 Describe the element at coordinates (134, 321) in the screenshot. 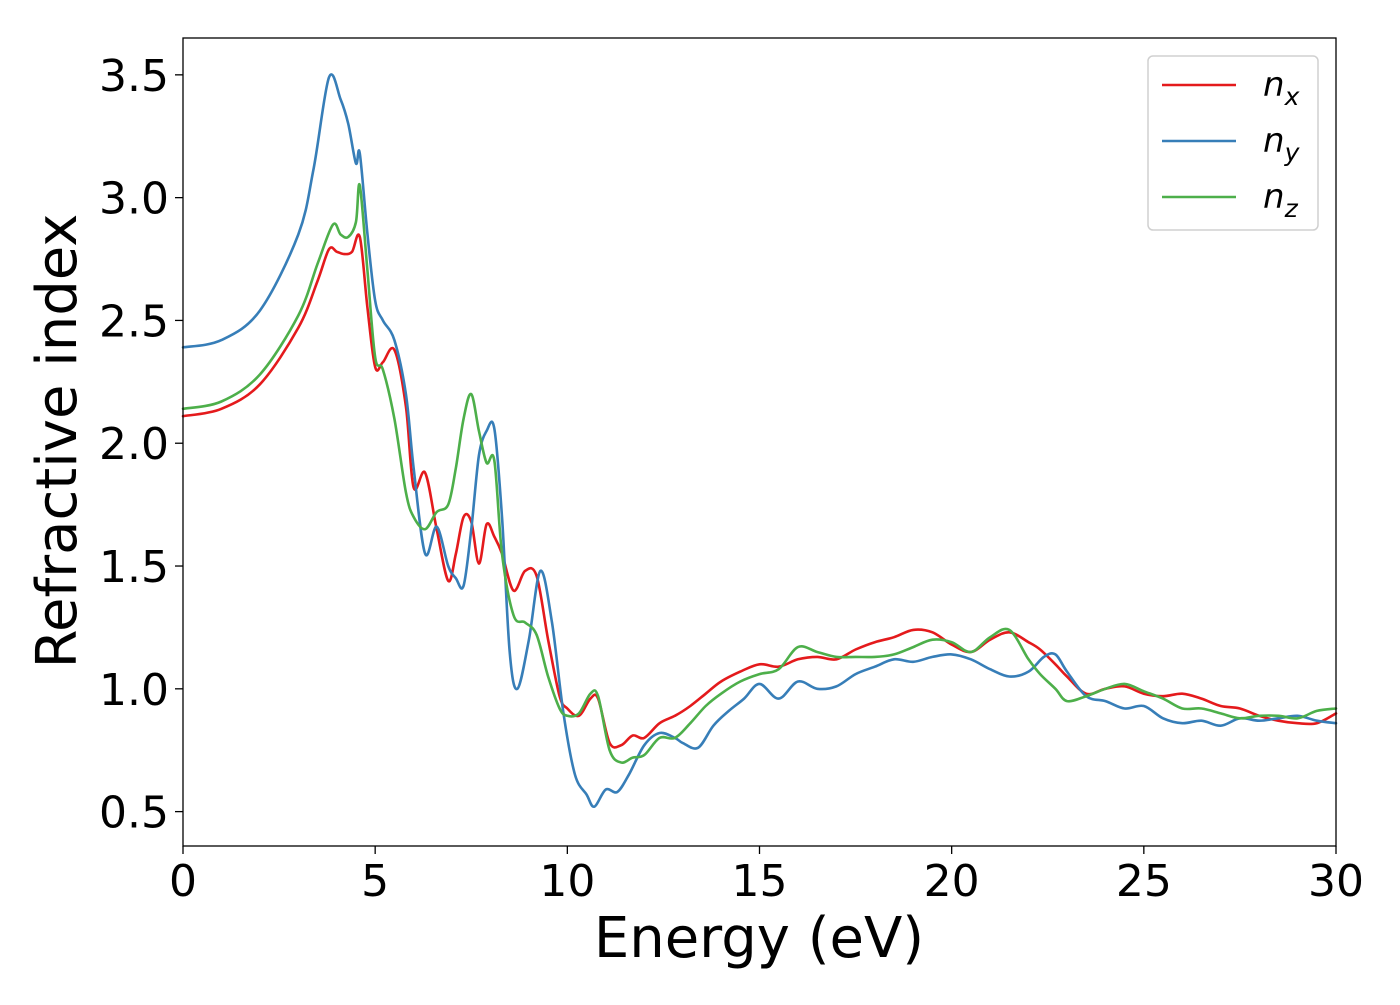

I see `y-tick-label: 2.5` at that location.